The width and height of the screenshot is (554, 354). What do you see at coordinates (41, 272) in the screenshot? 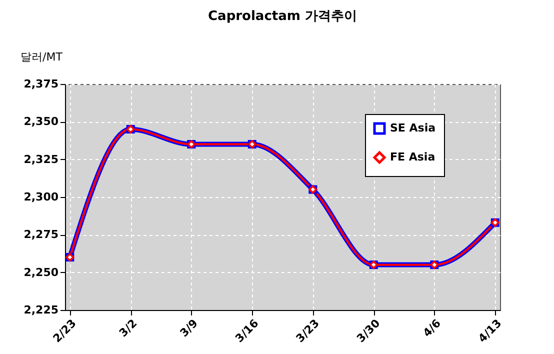
I see `y-tick-label: 2,250` at bounding box center [41, 272].